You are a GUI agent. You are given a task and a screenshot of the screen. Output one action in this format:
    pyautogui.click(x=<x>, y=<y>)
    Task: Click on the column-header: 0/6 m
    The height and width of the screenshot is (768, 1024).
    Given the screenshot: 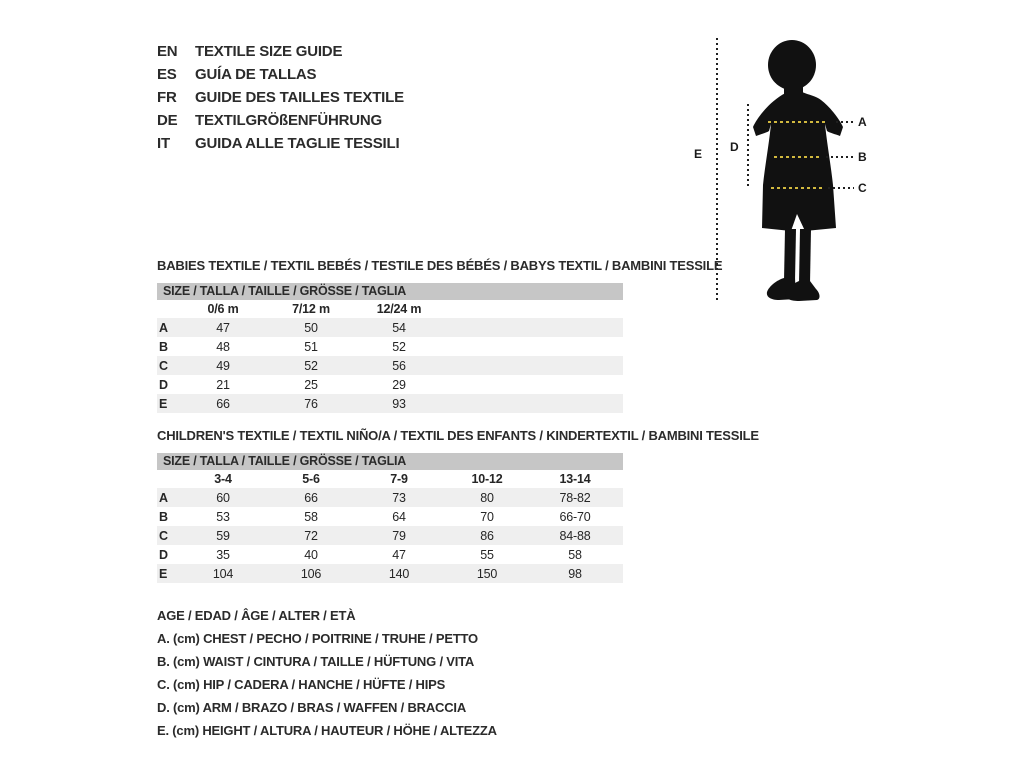 What is the action you would take?
    pyautogui.click(x=223, y=309)
    